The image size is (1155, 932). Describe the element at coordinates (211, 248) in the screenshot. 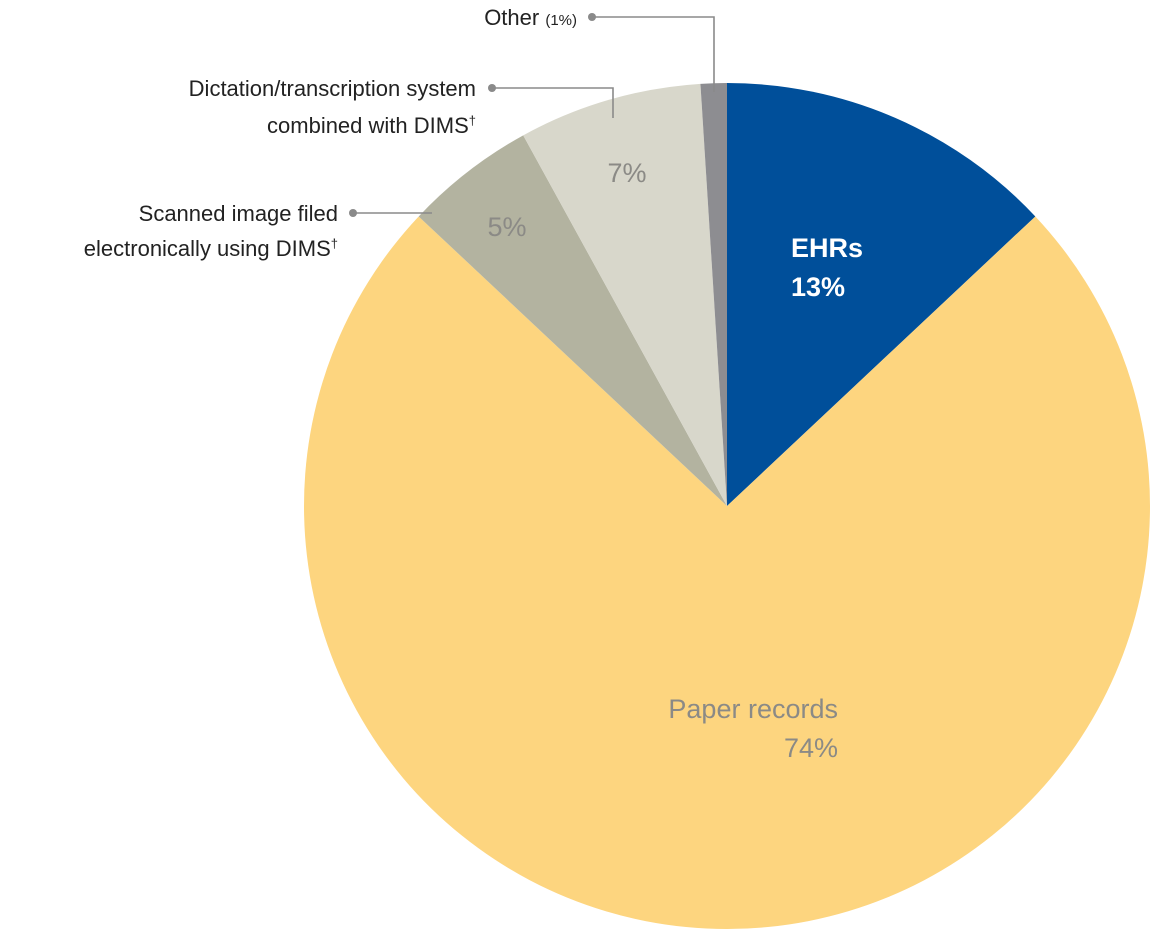

I see `callout-scanned-line2: electronically using DIMS†` at that location.